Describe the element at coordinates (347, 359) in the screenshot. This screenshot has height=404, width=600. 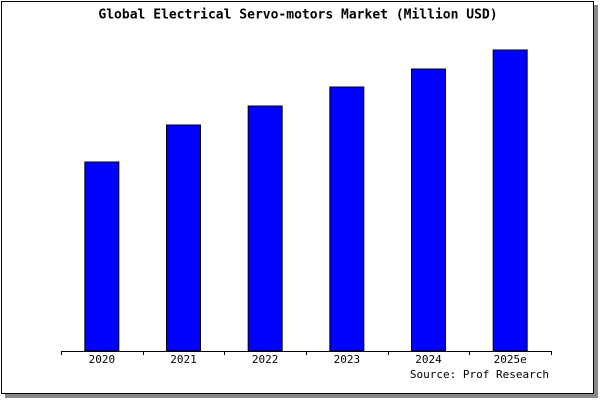
I see `x-tick-label: 2023` at that location.